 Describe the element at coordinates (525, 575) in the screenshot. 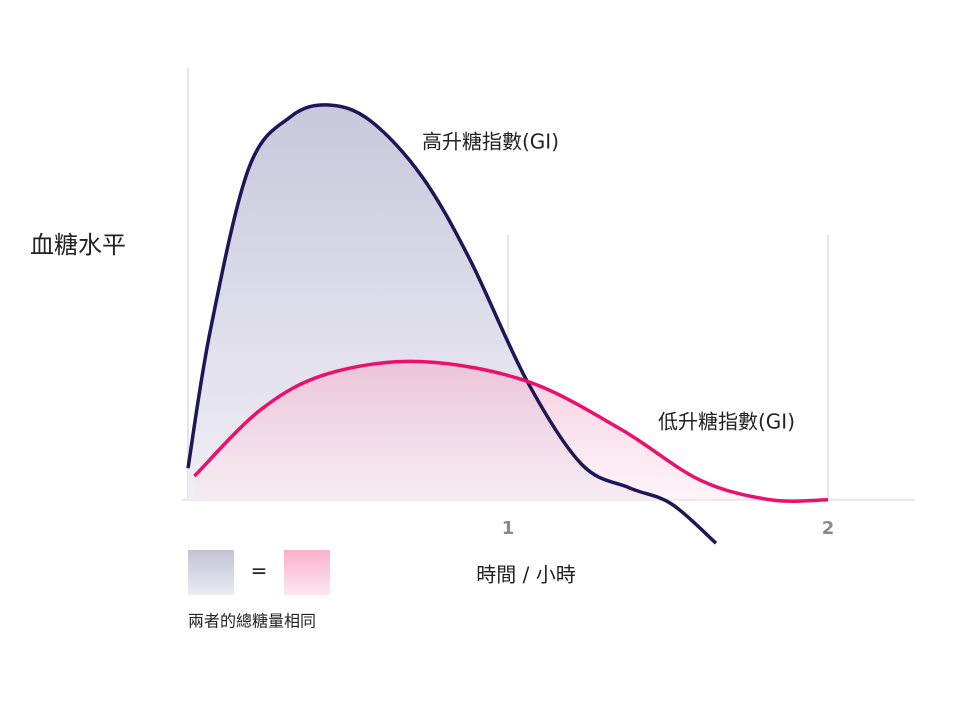

I see `x-axis-label: 時間 / 小時` at that location.